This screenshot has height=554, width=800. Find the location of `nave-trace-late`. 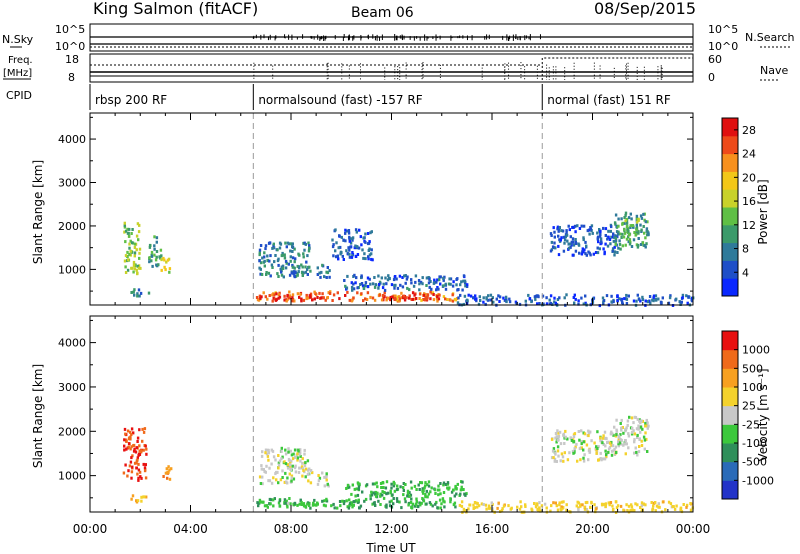

nave-trace-late is located at coordinates (617, 68).